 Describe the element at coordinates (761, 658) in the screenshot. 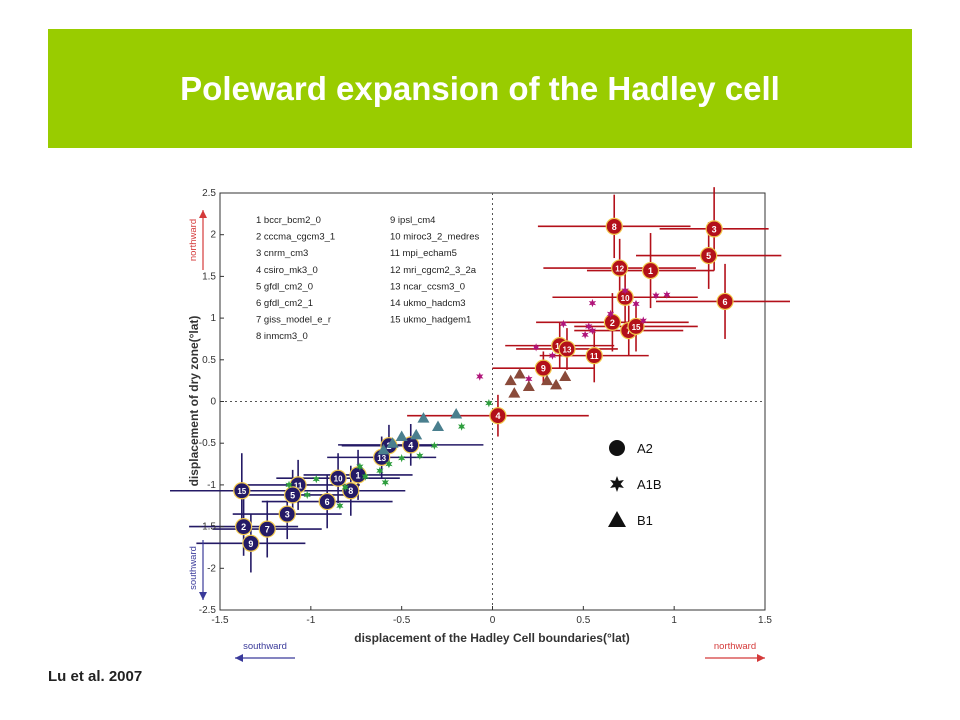

I see `x-north-arrow-head` at that location.